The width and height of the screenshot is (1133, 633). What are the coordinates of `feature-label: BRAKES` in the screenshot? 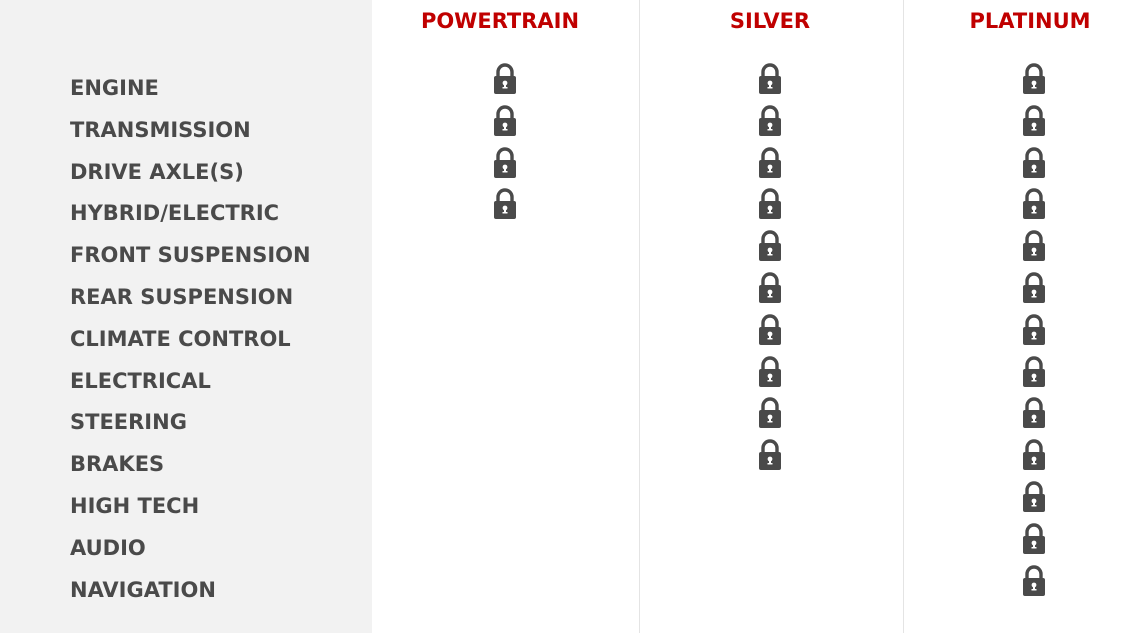 It's located at (117, 464).